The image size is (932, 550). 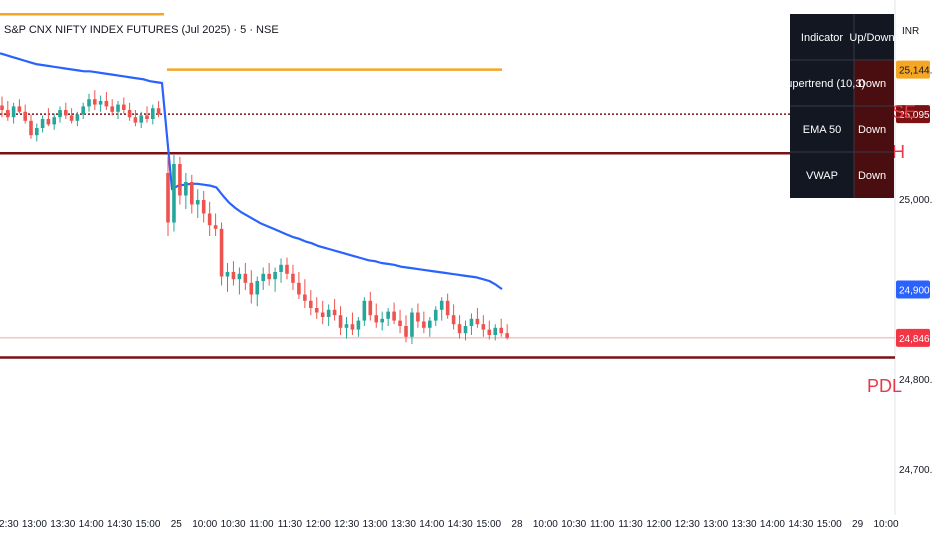 I want to click on time-tick: 15:00, so click(x=829, y=524).